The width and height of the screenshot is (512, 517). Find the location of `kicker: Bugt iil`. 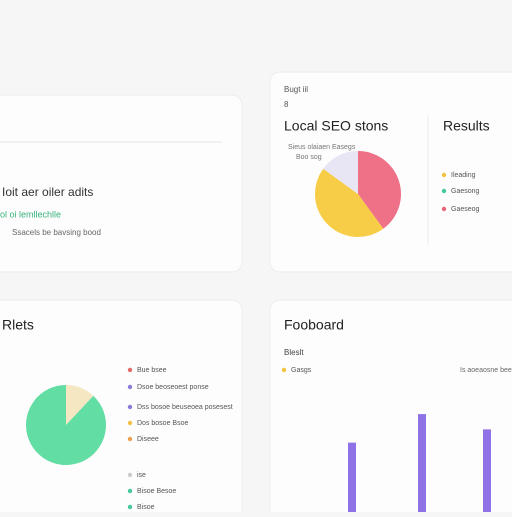

kicker: Bugt iil is located at coordinates (296, 89).